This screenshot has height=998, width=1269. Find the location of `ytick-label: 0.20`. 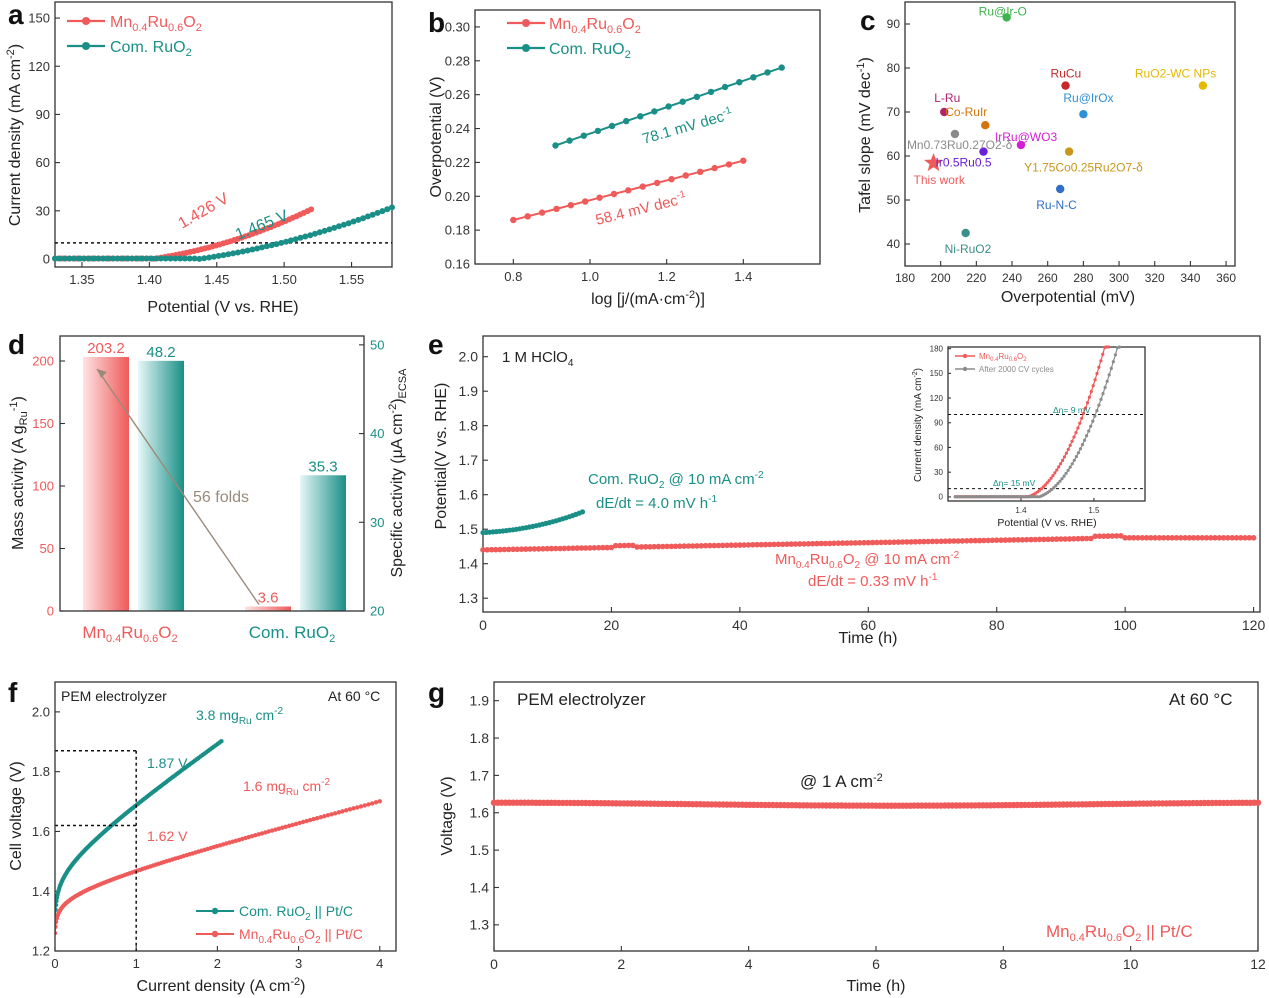

ytick-label: 0.20 is located at coordinates (457, 196).